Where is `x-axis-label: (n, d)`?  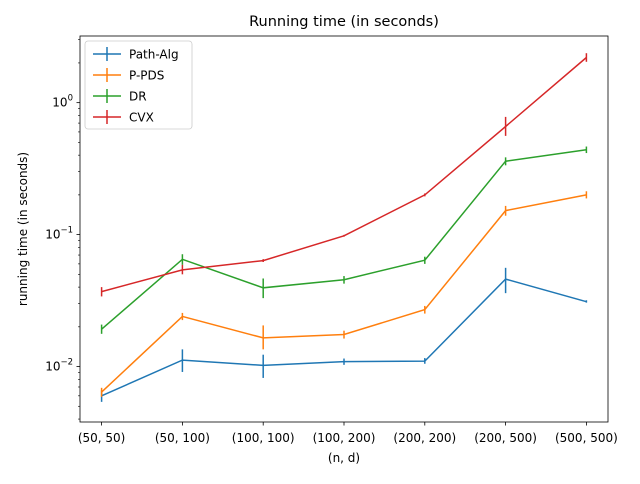
x-axis-label: (n, d) is located at coordinates (344, 458).